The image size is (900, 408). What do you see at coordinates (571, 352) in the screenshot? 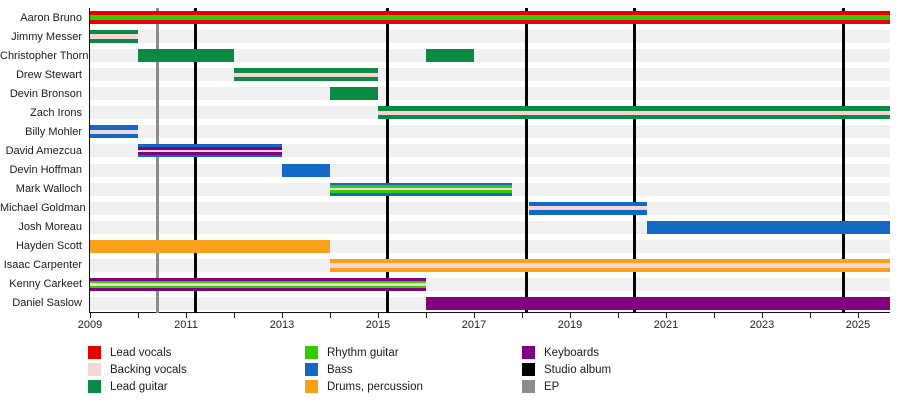
I see `legend-label: Keyboards` at bounding box center [571, 352].